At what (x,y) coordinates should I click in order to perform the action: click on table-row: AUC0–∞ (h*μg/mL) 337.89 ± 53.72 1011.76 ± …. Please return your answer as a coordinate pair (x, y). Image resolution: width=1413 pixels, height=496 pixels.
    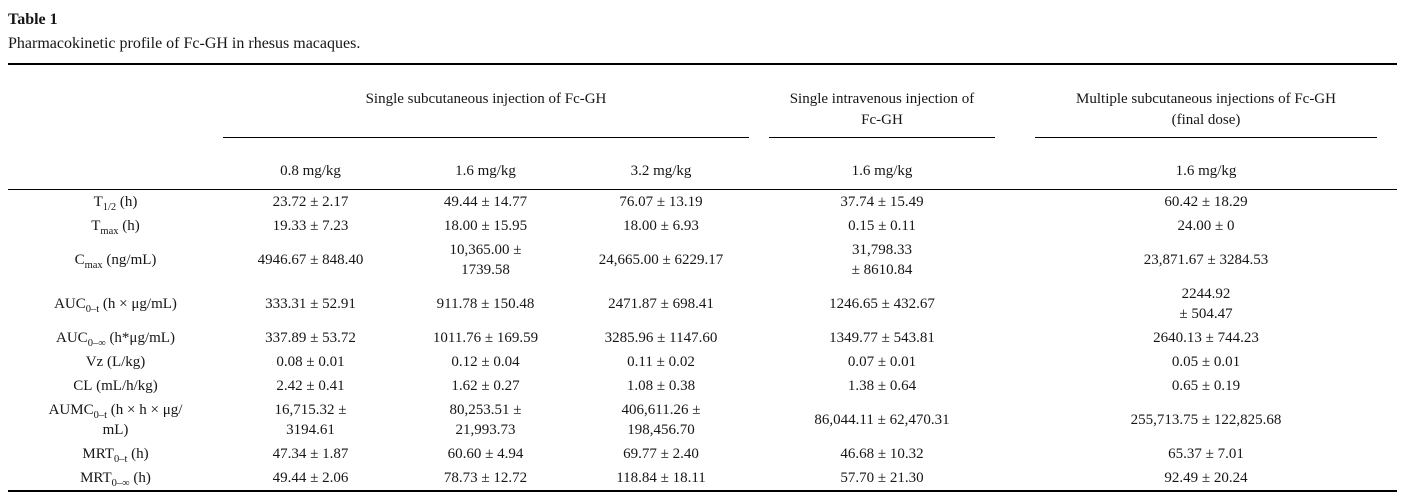
    Looking at the image, I should click on (702, 338).